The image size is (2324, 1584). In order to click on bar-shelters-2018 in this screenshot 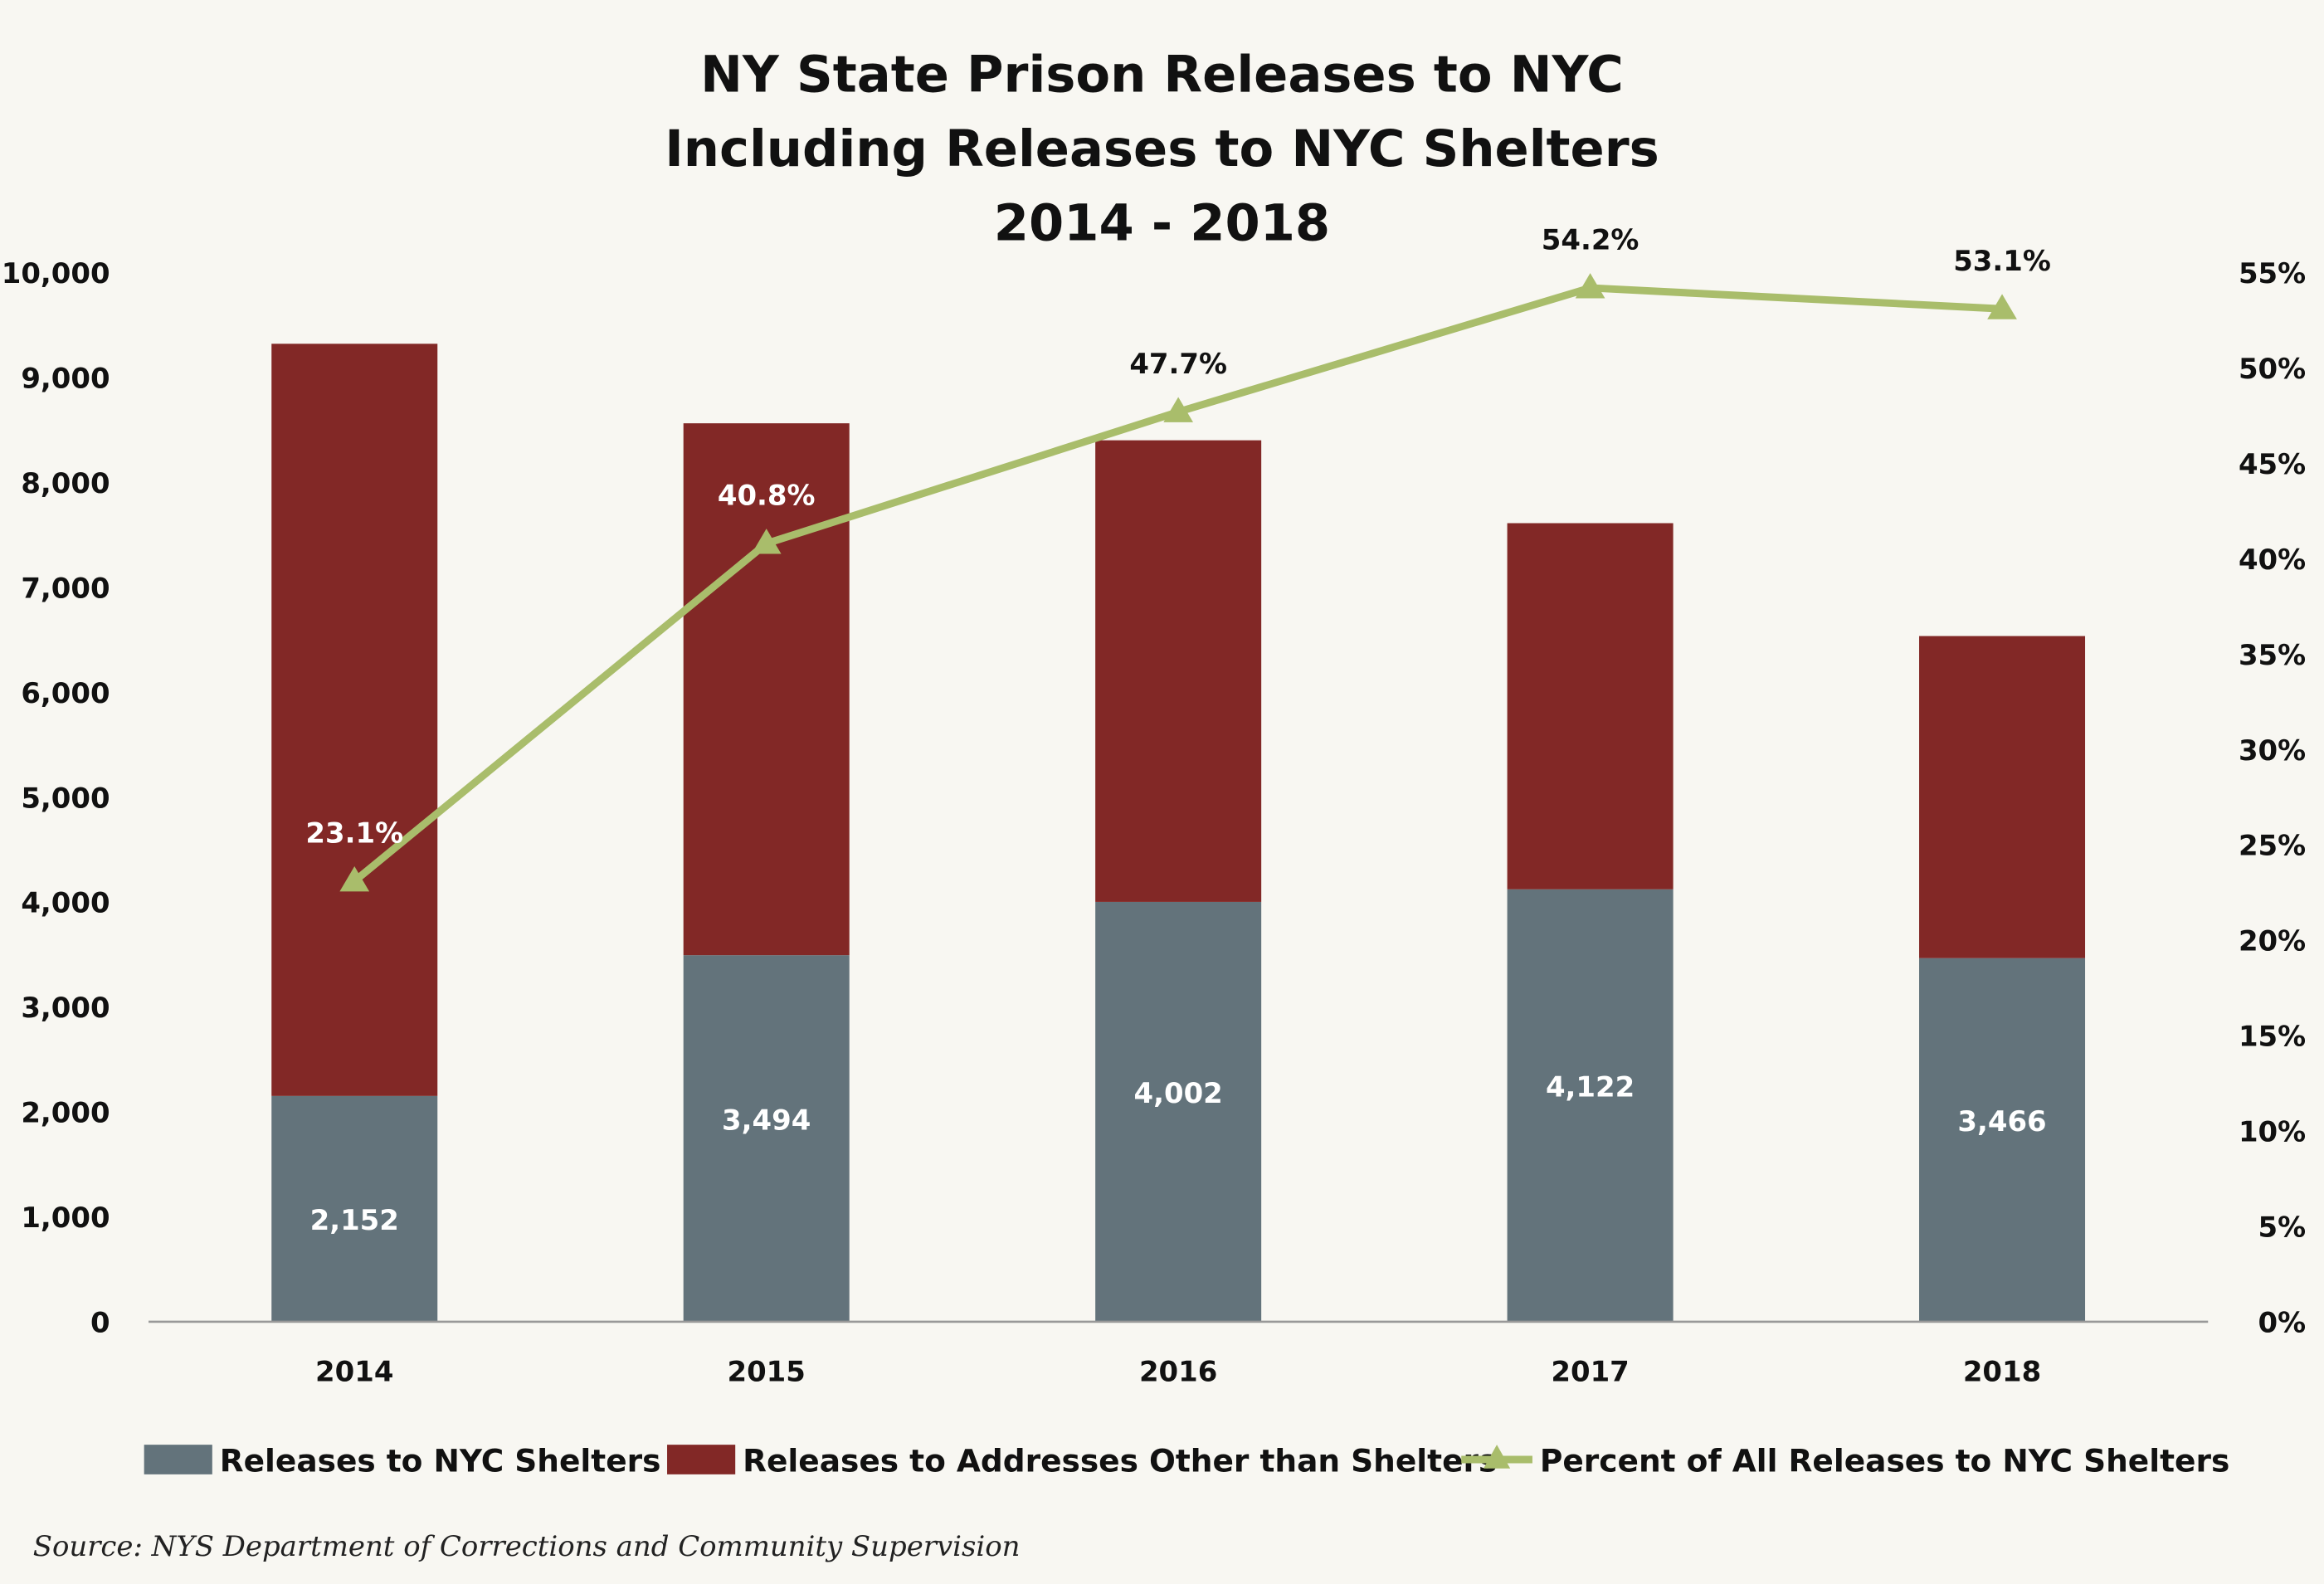, I will do `click(2002, 1140)`.